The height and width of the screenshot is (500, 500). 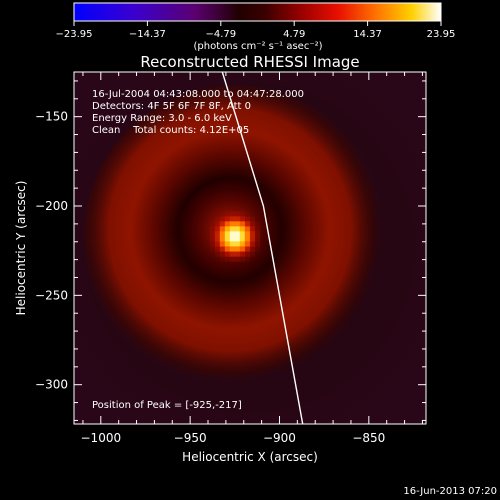 I want to click on colorbar-tick-label: −4.79, so click(x=220, y=34).